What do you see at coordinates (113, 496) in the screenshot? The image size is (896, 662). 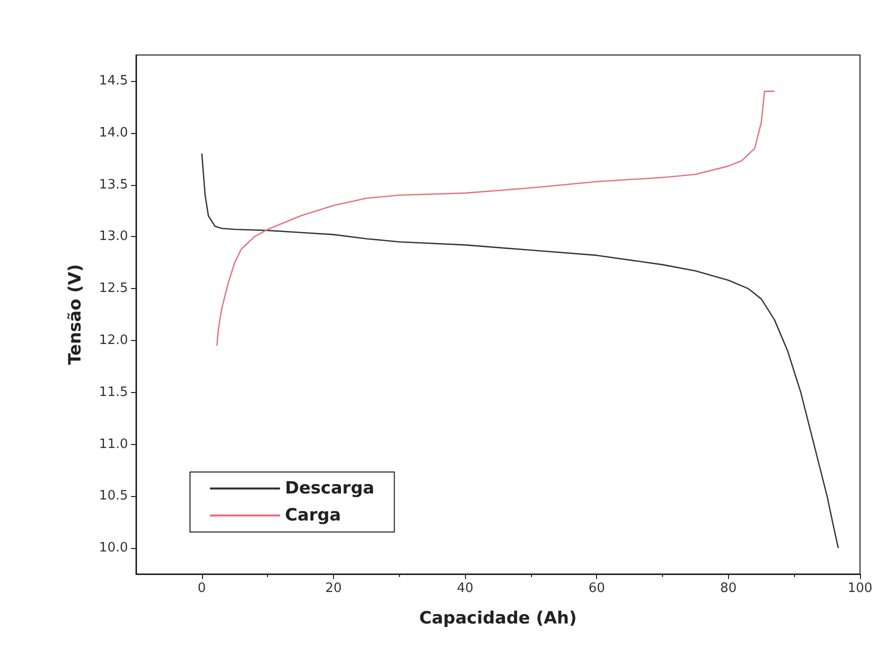 I see `y-tick-label: 10.5` at bounding box center [113, 496].